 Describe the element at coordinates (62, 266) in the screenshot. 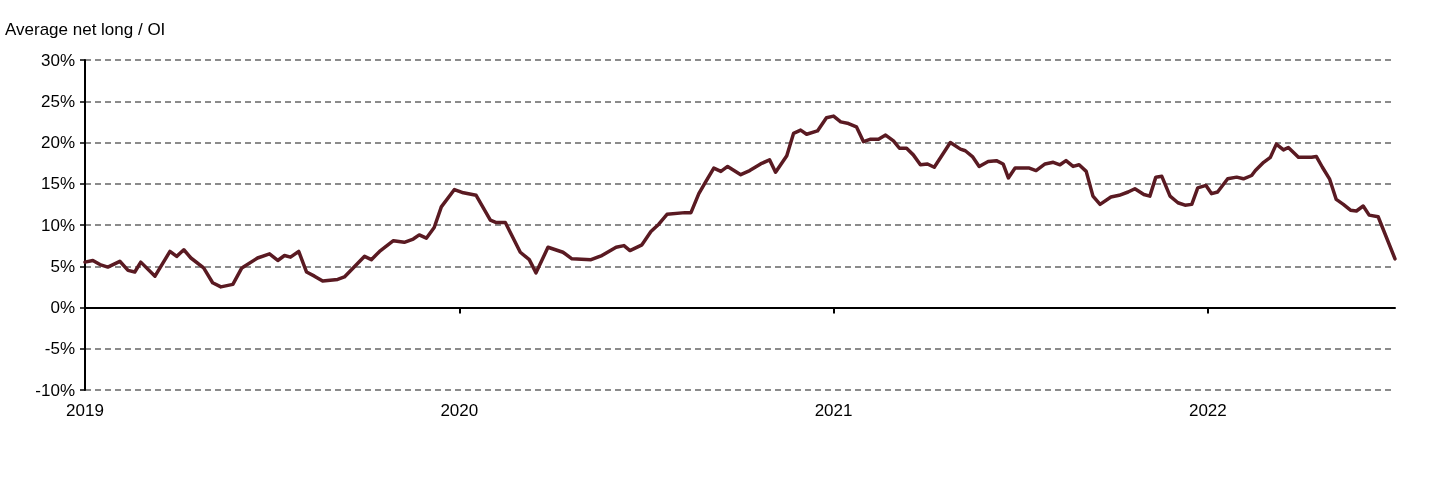

I see `y-tick-label: 5%` at that location.